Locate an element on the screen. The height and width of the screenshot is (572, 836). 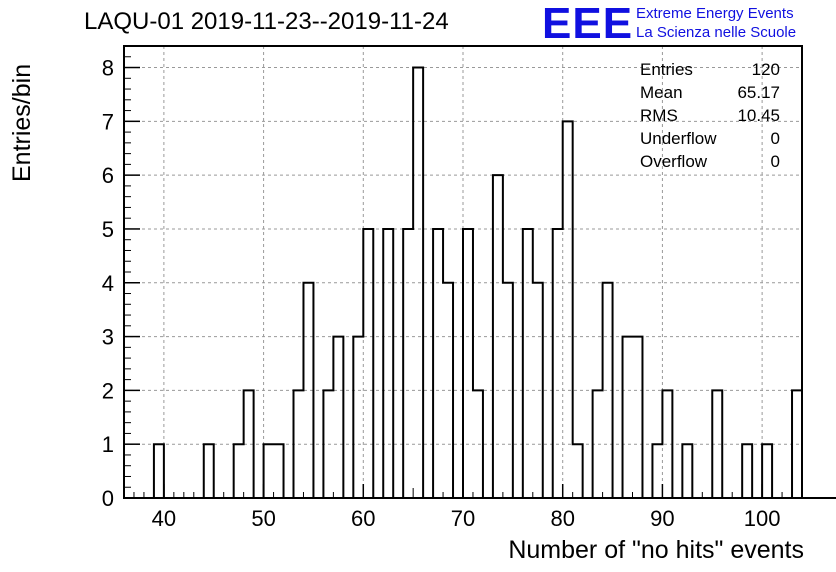
logo-line-1: Extreme Energy Events is located at coordinates (715, 13).